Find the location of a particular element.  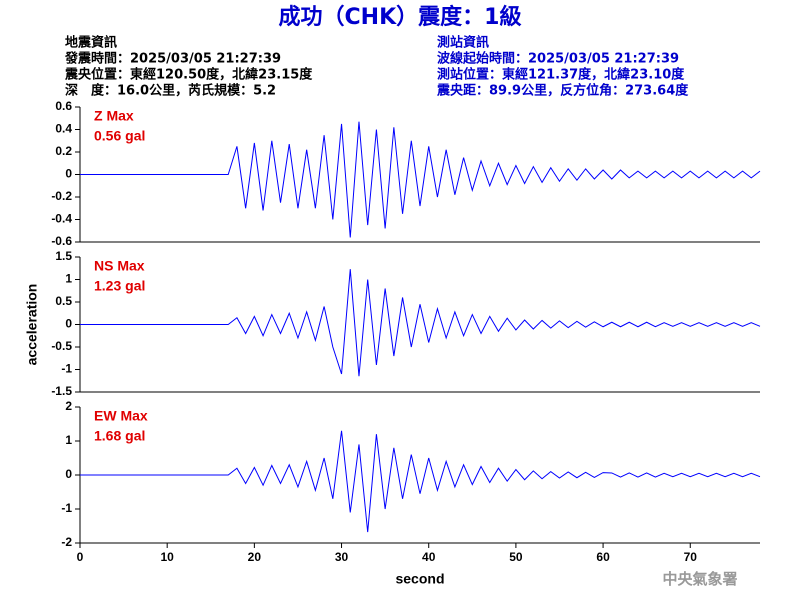

x-tick-label: 10 is located at coordinates (167, 557).